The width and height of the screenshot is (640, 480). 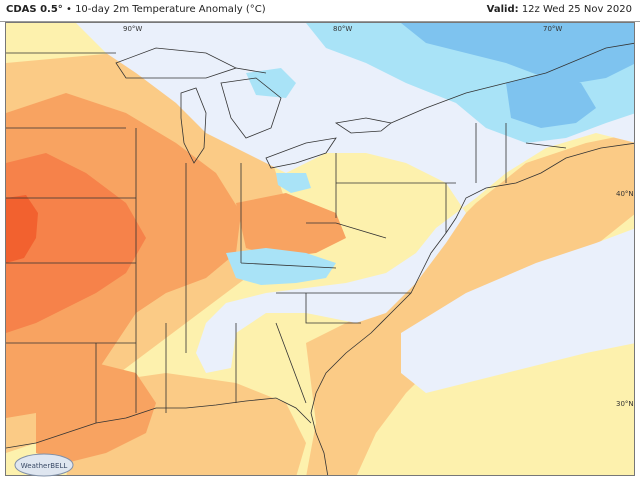 I want to click on lon-label-80w: 80°W, so click(x=342, y=29).